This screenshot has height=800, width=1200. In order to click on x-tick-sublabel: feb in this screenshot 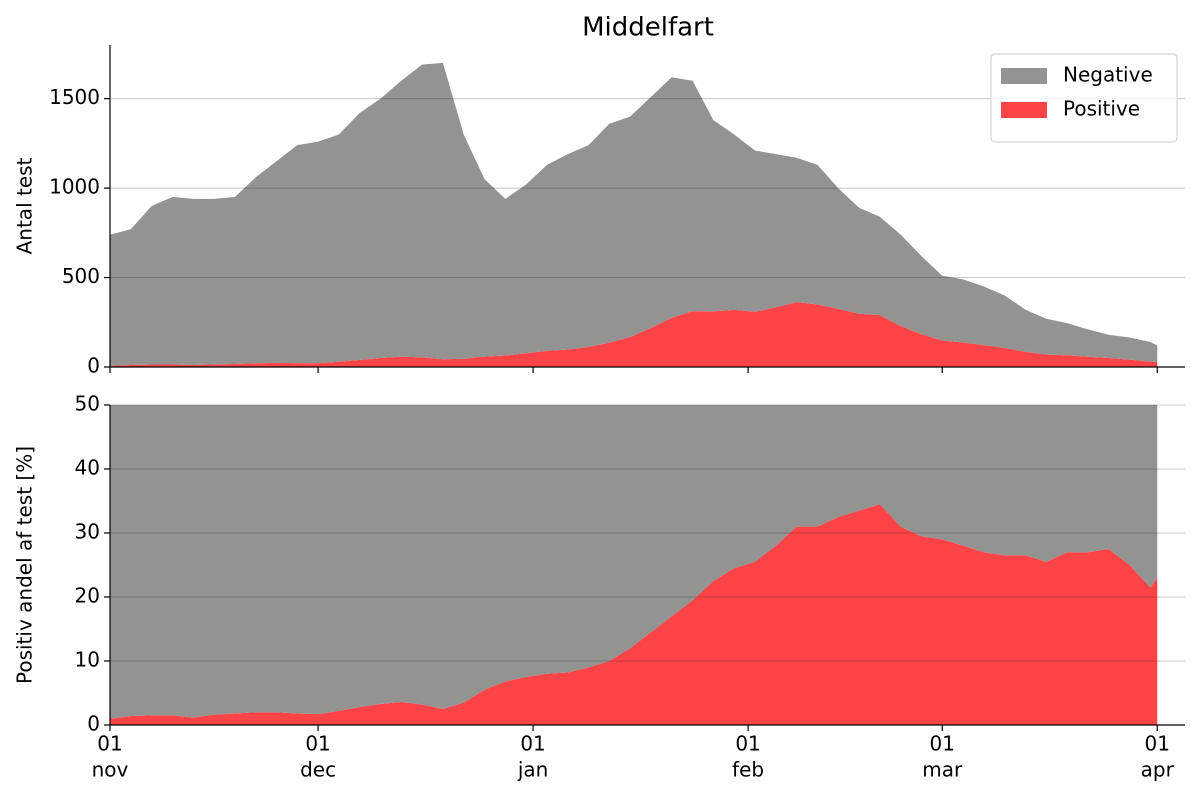, I will do `click(748, 770)`.